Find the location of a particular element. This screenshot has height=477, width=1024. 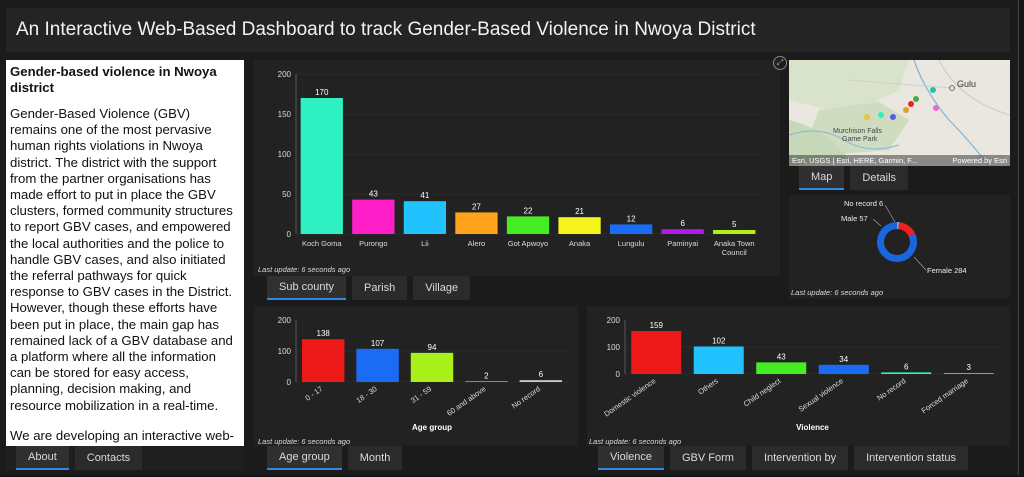

subcounty-tabs: Sub county Parish Village is located at coordinates (369, 288).